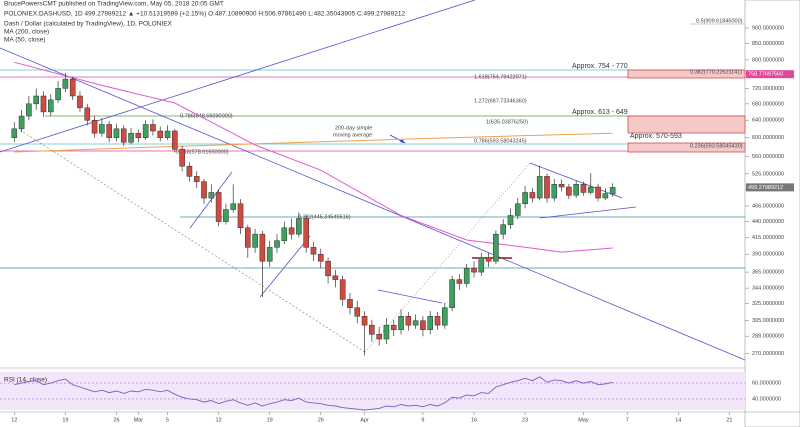 This screenshot has width=800, height=427. What do you see at coordinates (139, 420) in the screenshot?
I see `x-tick-label: Mar` at bounding box center [139, 420].